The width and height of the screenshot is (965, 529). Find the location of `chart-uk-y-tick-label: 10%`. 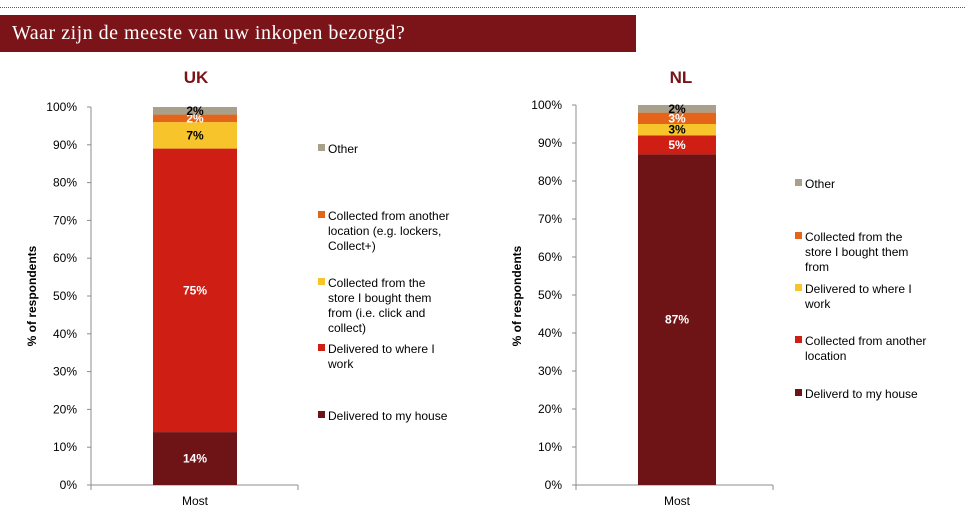

chart-uk-y-tick-label: 10% is located at coordinates (65, 447).